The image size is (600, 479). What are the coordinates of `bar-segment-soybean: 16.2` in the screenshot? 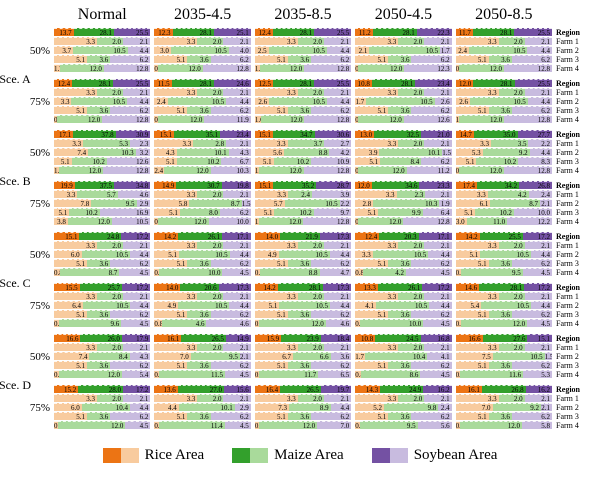 It's located at (437, 389).